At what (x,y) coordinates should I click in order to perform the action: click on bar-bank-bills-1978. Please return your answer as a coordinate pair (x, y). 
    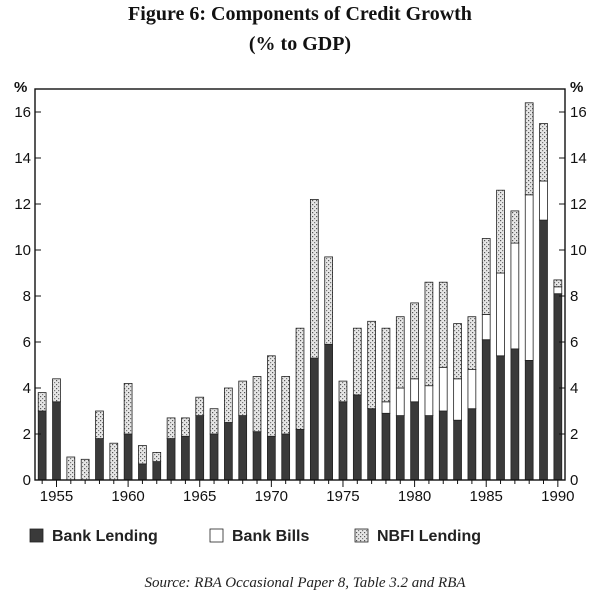
    Looking at the image, I should click on (386, 407).